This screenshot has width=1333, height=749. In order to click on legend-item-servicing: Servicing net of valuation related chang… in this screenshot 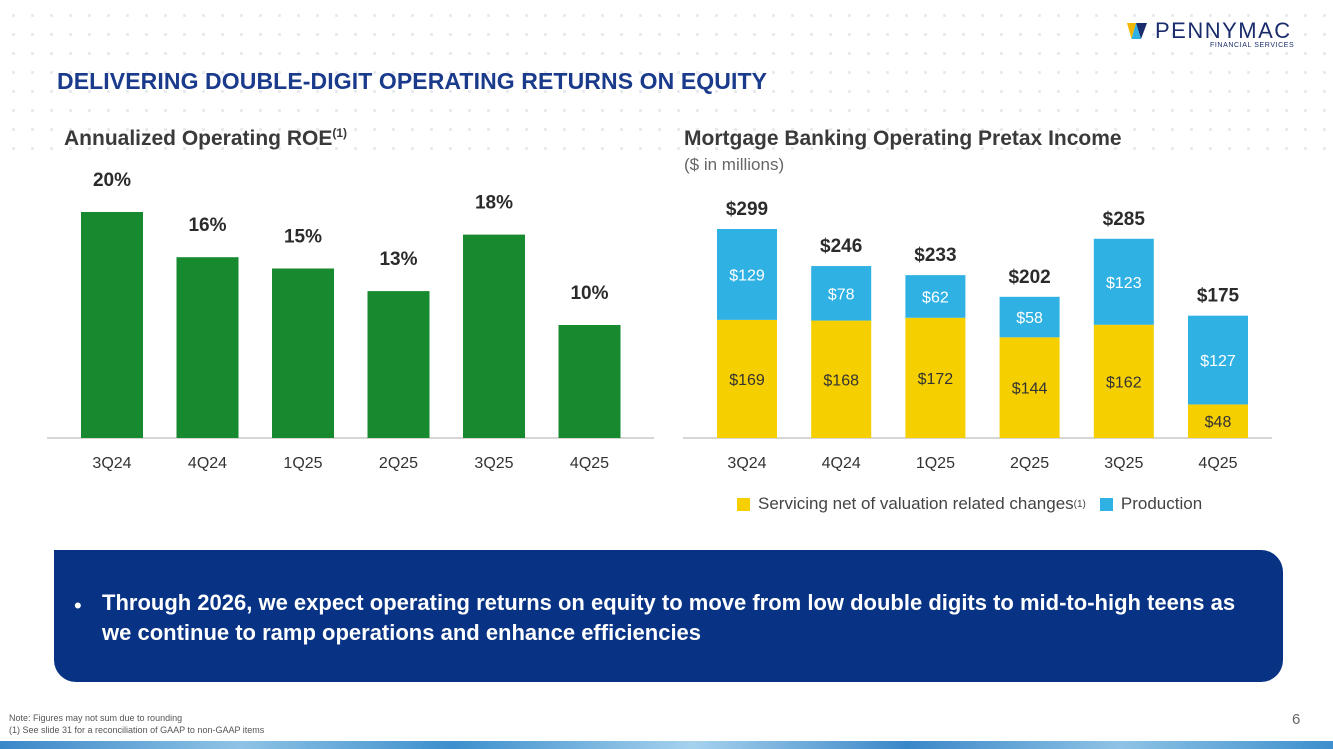, I will do `click(911, 504)`.